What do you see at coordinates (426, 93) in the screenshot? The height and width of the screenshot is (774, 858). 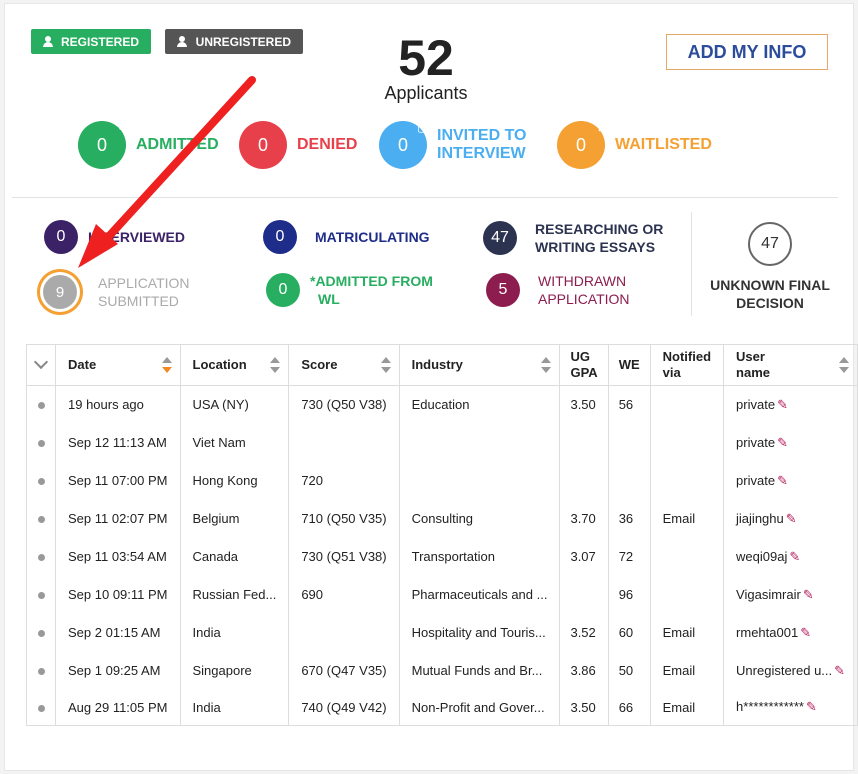 I see `applicant-label: Applicants` at bounding box center [426, 93].